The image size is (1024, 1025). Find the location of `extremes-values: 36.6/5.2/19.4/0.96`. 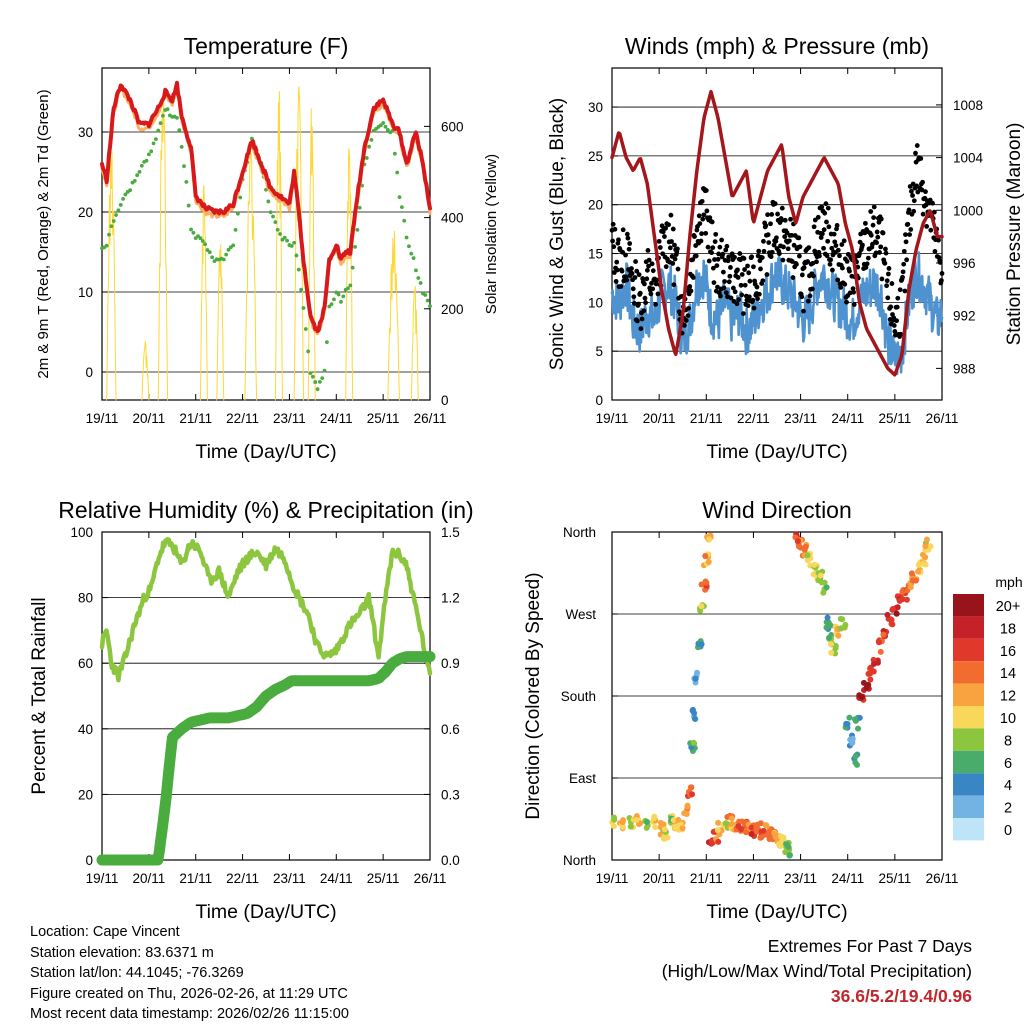

extremes-values: 36.6/5.2/19.4/0.96 is located at coordinates (901, 996).